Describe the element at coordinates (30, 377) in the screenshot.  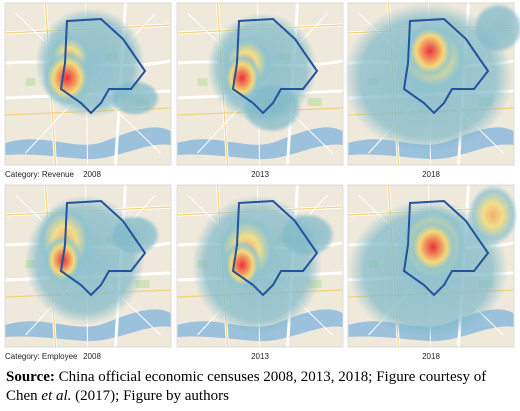
I see `caption-label: Source:` at that location.